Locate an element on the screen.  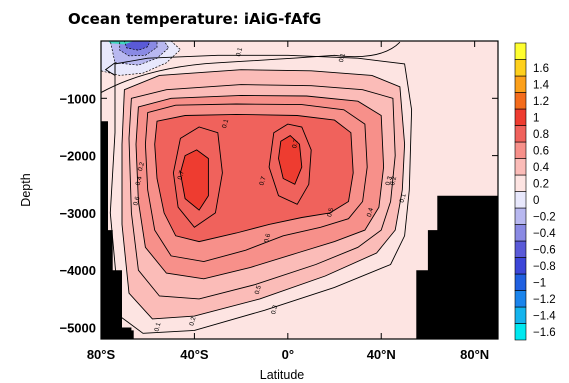
colorbar-tick-label: −1.2 is located at coordinates (544, 300).